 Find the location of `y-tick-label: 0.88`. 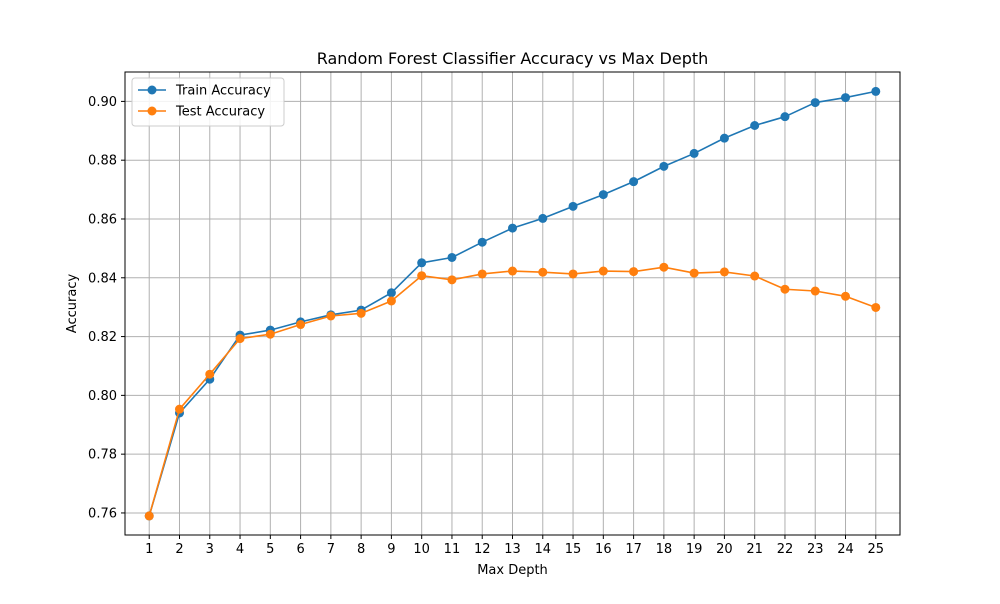

y-tick-label: 0.88 is located at coordinates (102, 161).